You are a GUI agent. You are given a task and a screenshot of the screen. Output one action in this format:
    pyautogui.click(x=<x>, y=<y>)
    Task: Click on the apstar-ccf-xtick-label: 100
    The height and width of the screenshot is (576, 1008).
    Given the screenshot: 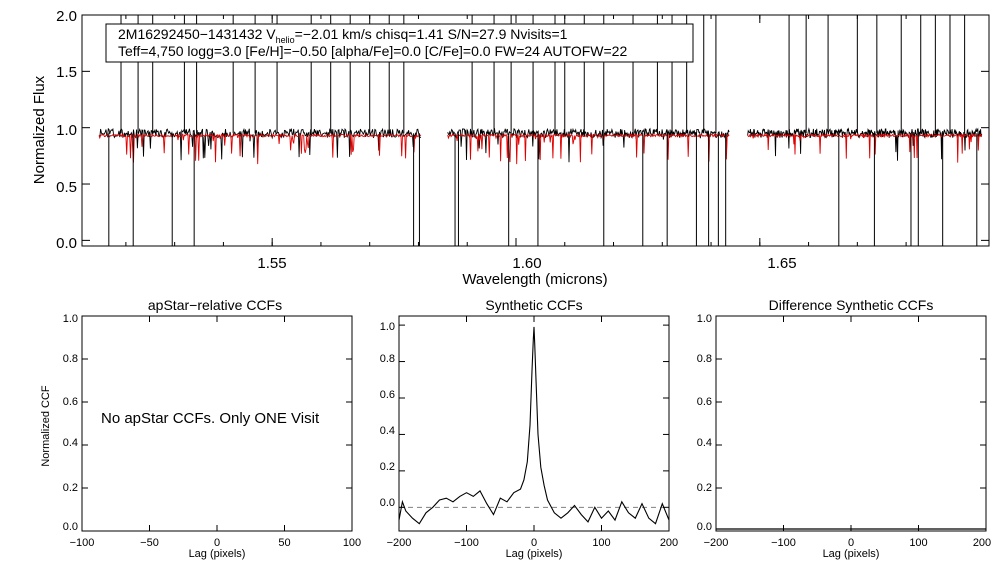 What is the action you would take?
    pyautogui.click(x=352, y=543)
    